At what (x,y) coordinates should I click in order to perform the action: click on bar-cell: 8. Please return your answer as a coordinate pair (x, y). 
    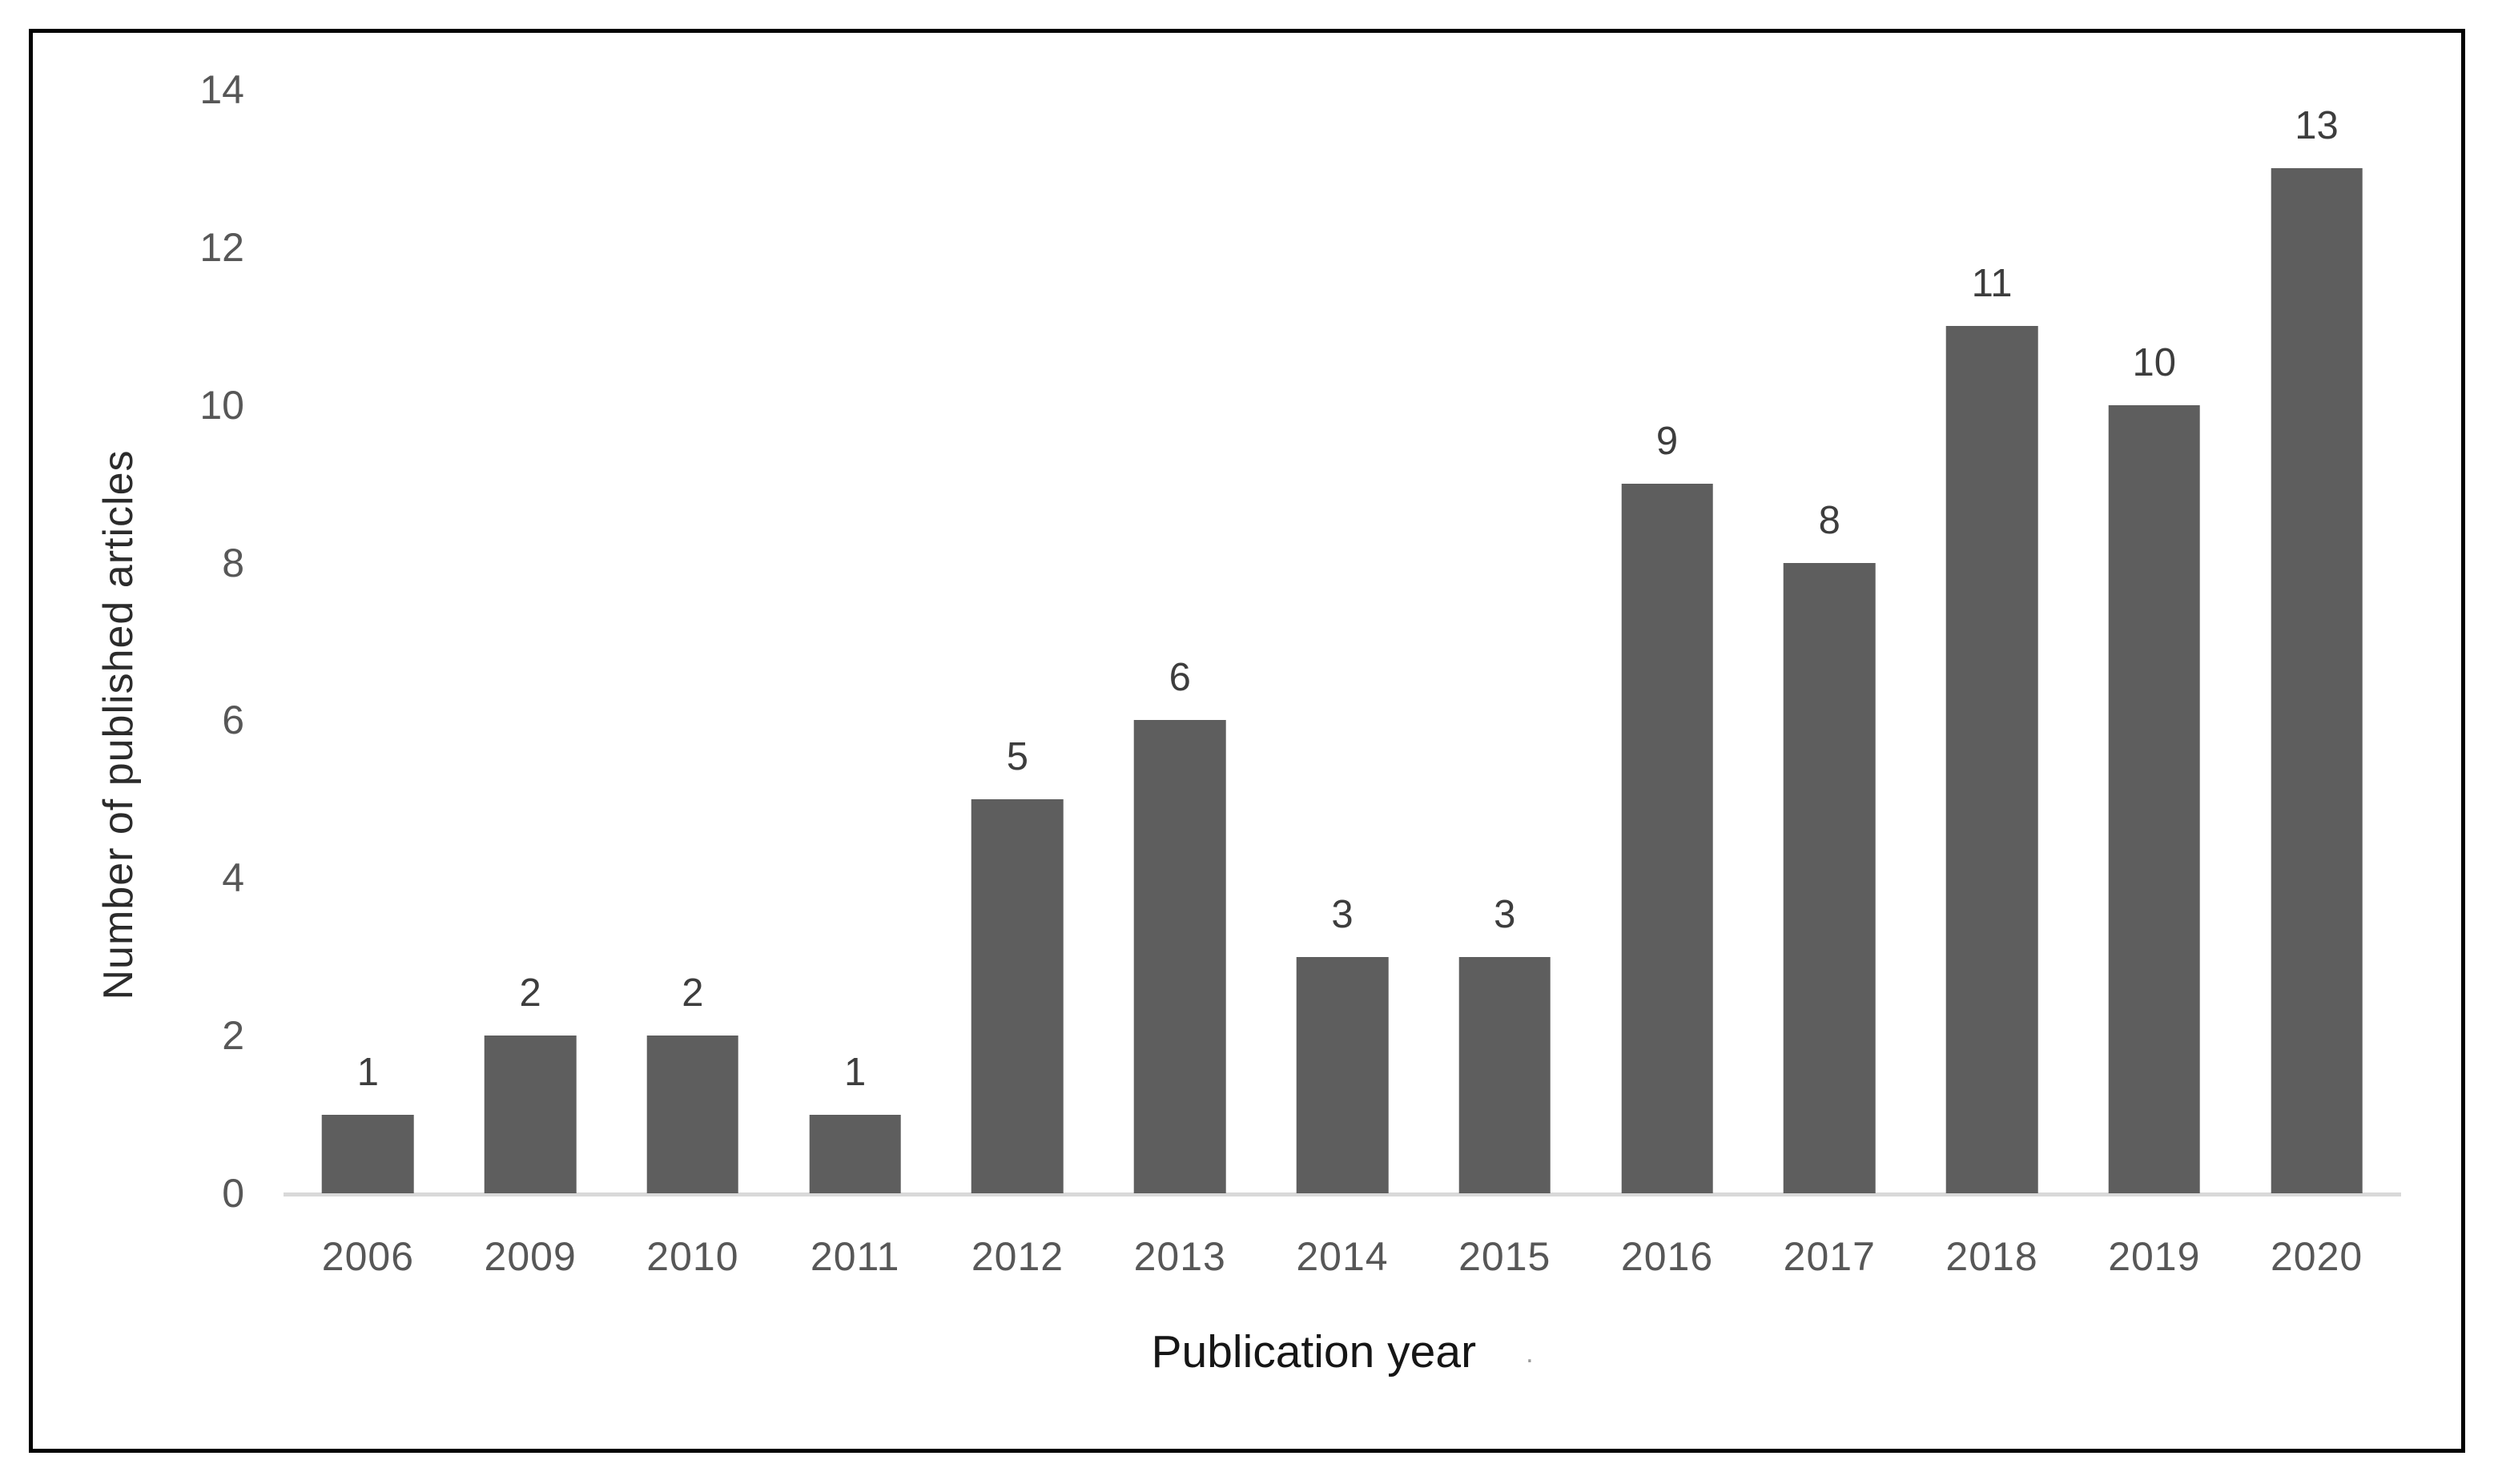
    Looking at the image, I should click on (1830, 641).